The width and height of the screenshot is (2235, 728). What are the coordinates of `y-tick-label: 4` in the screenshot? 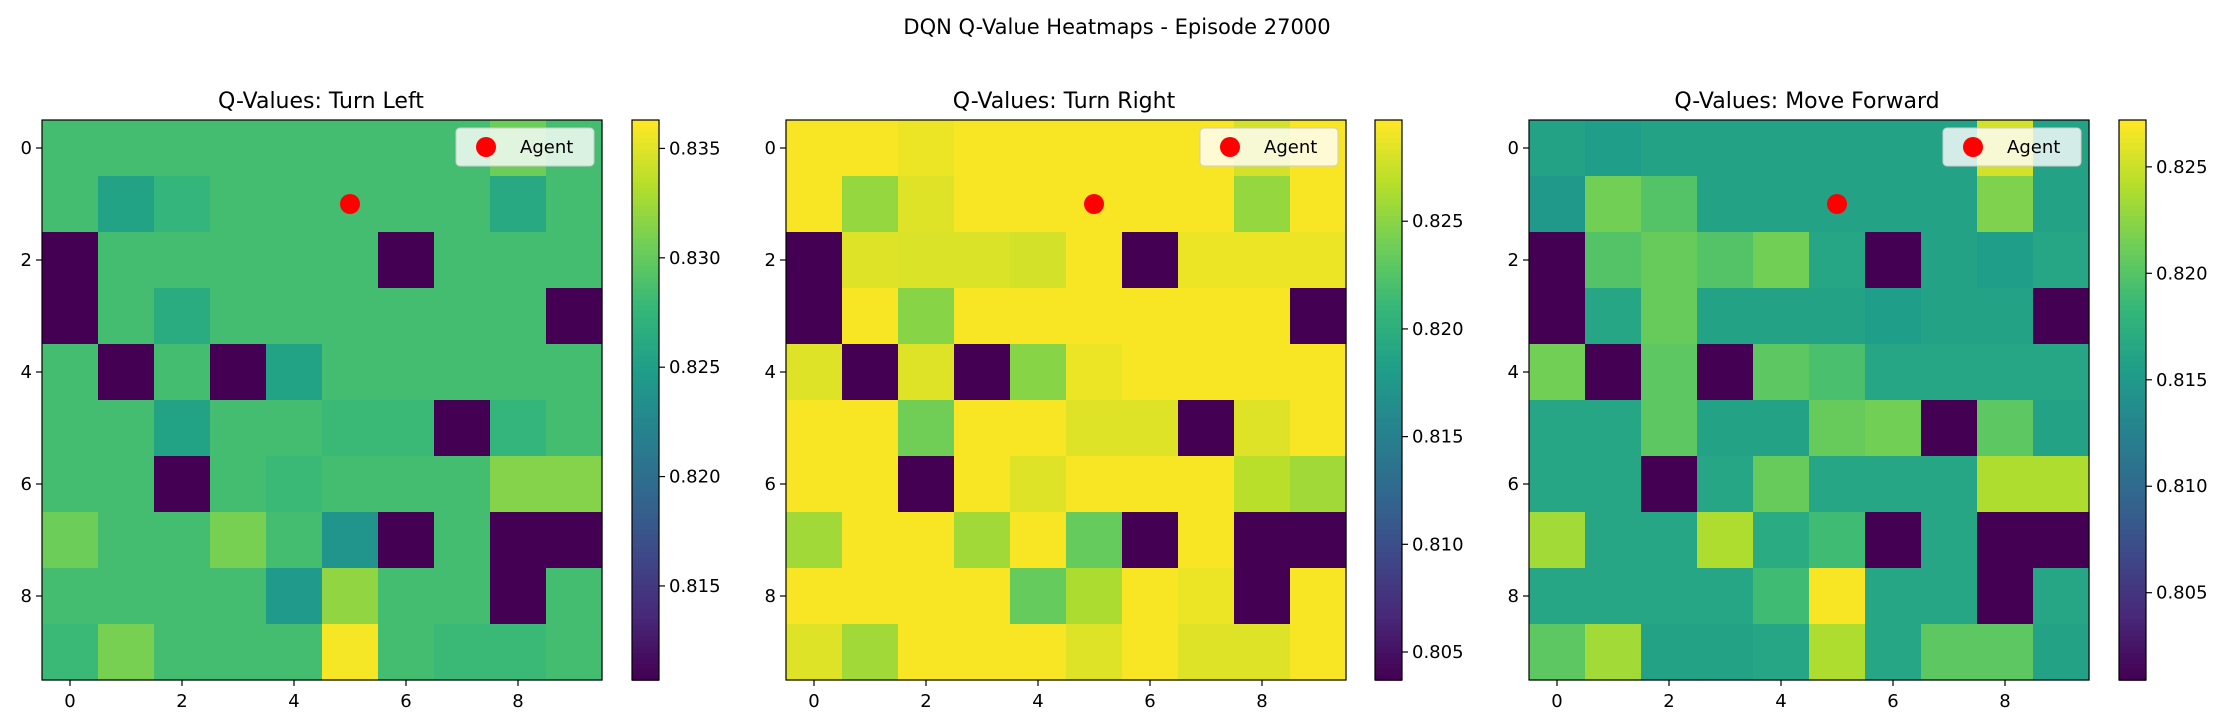 It's located at (1513, 372).